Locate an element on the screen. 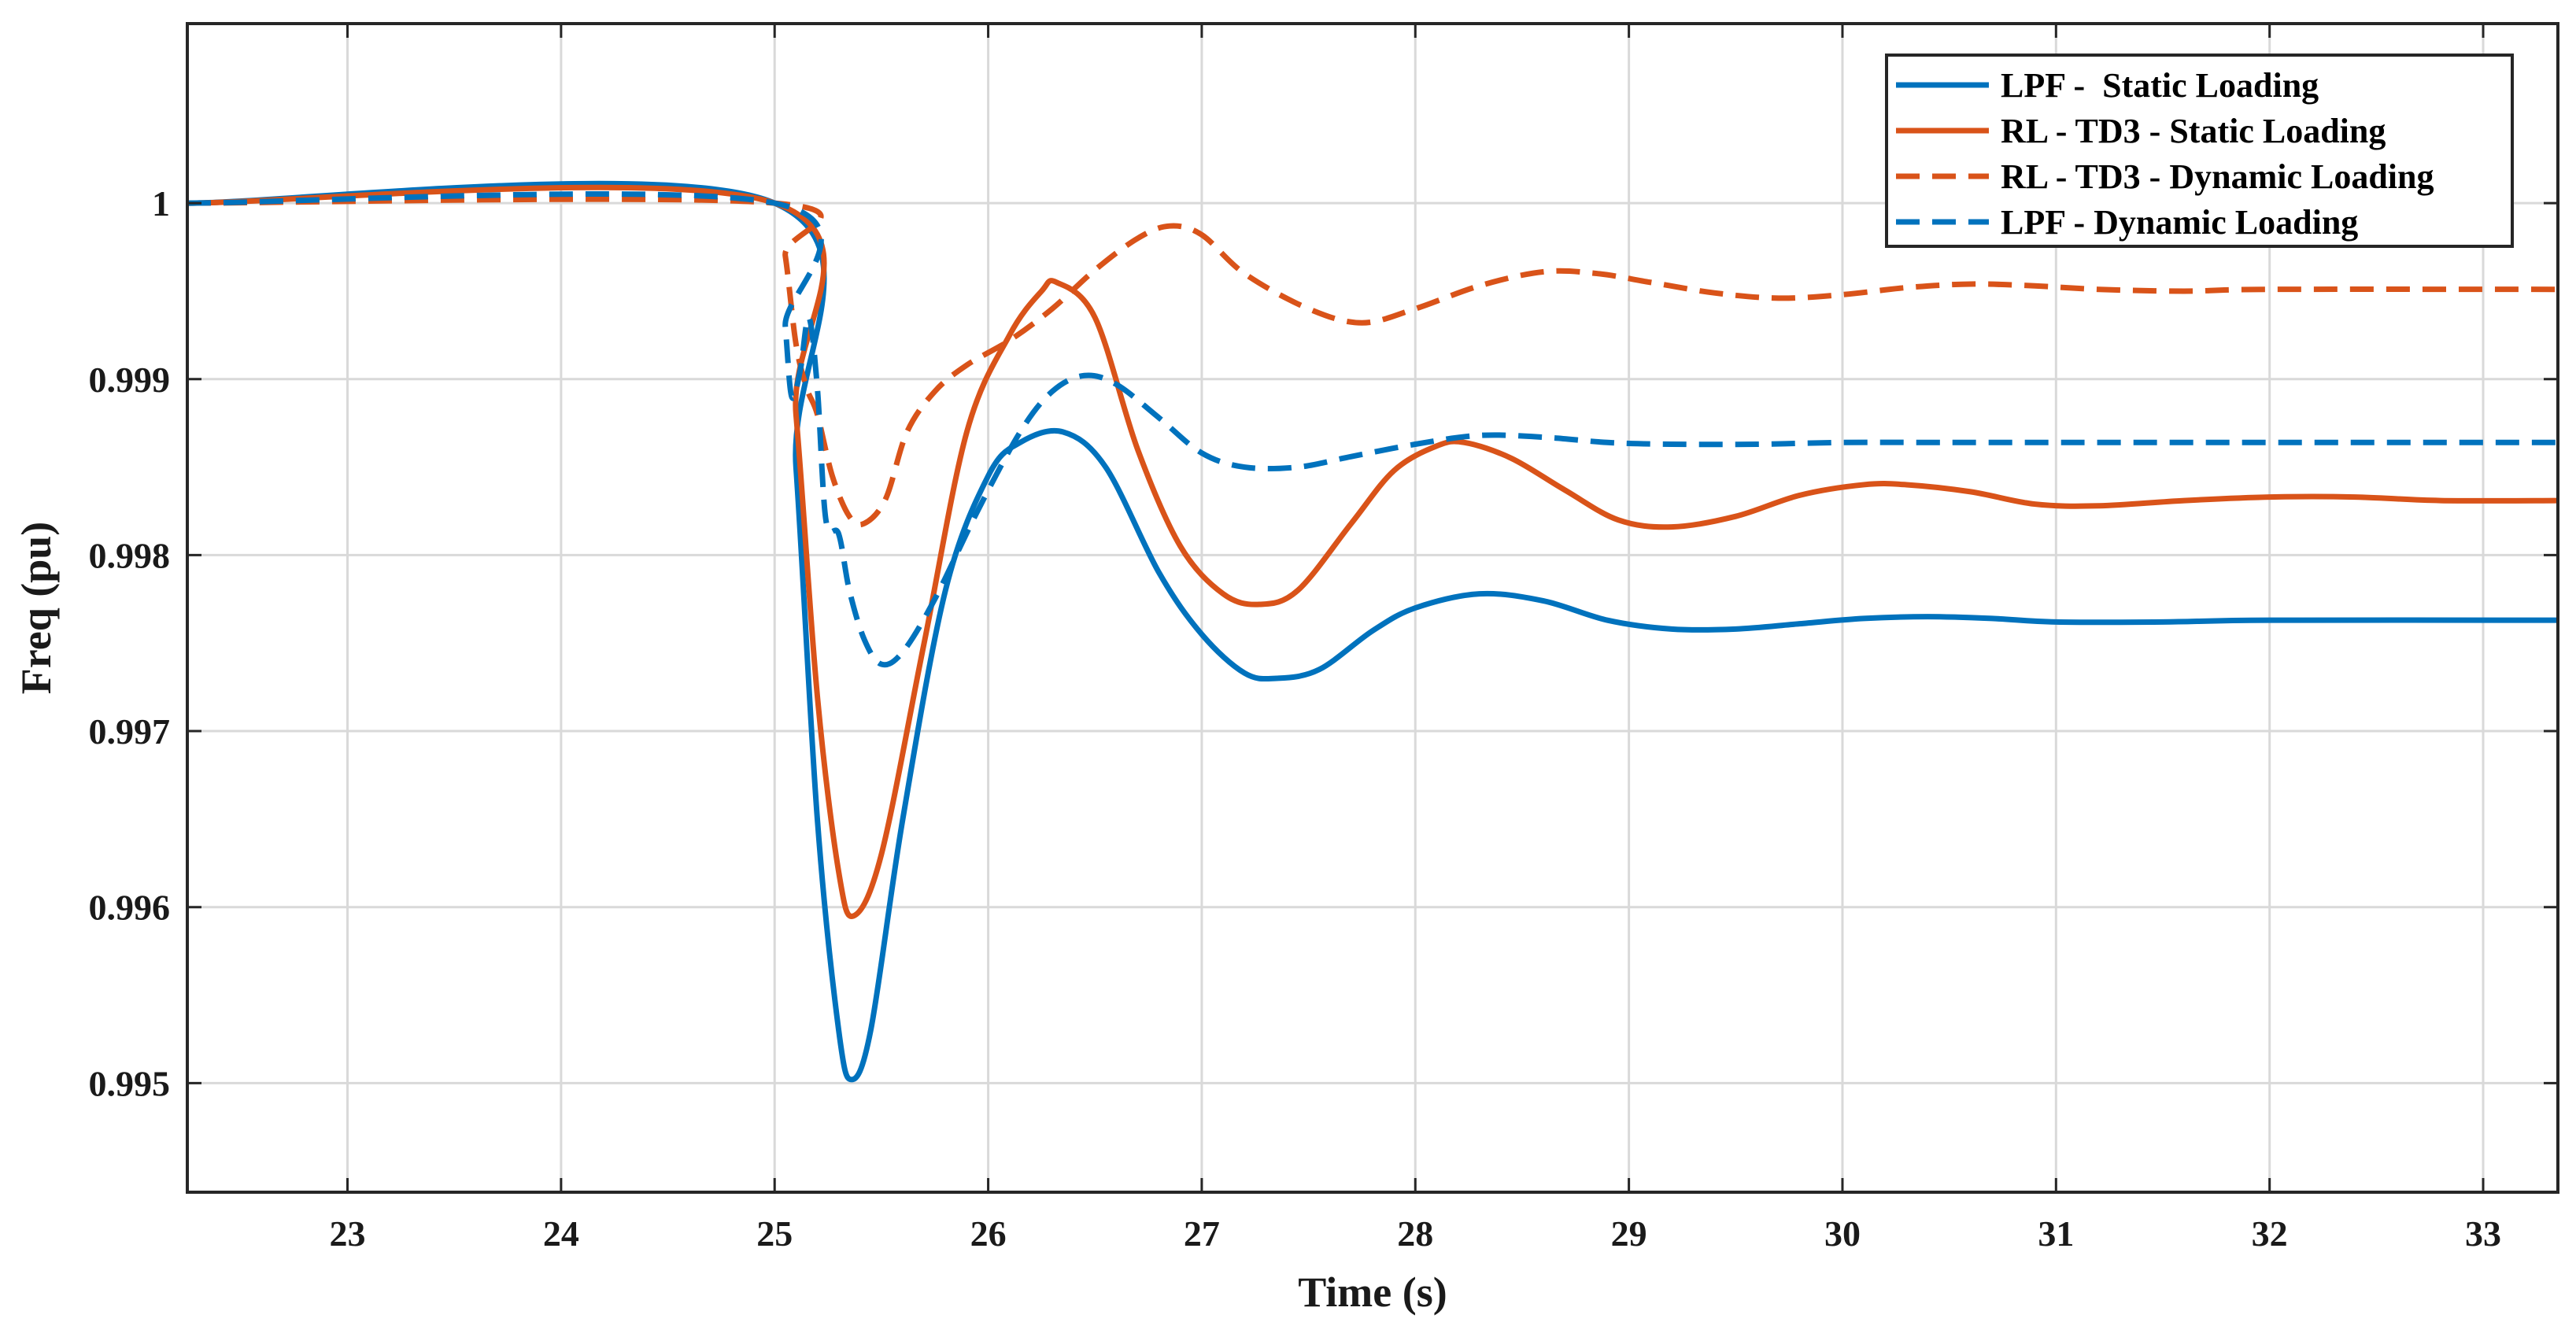  x-tick-label: 27 is located at coordinates (1202, 1233).